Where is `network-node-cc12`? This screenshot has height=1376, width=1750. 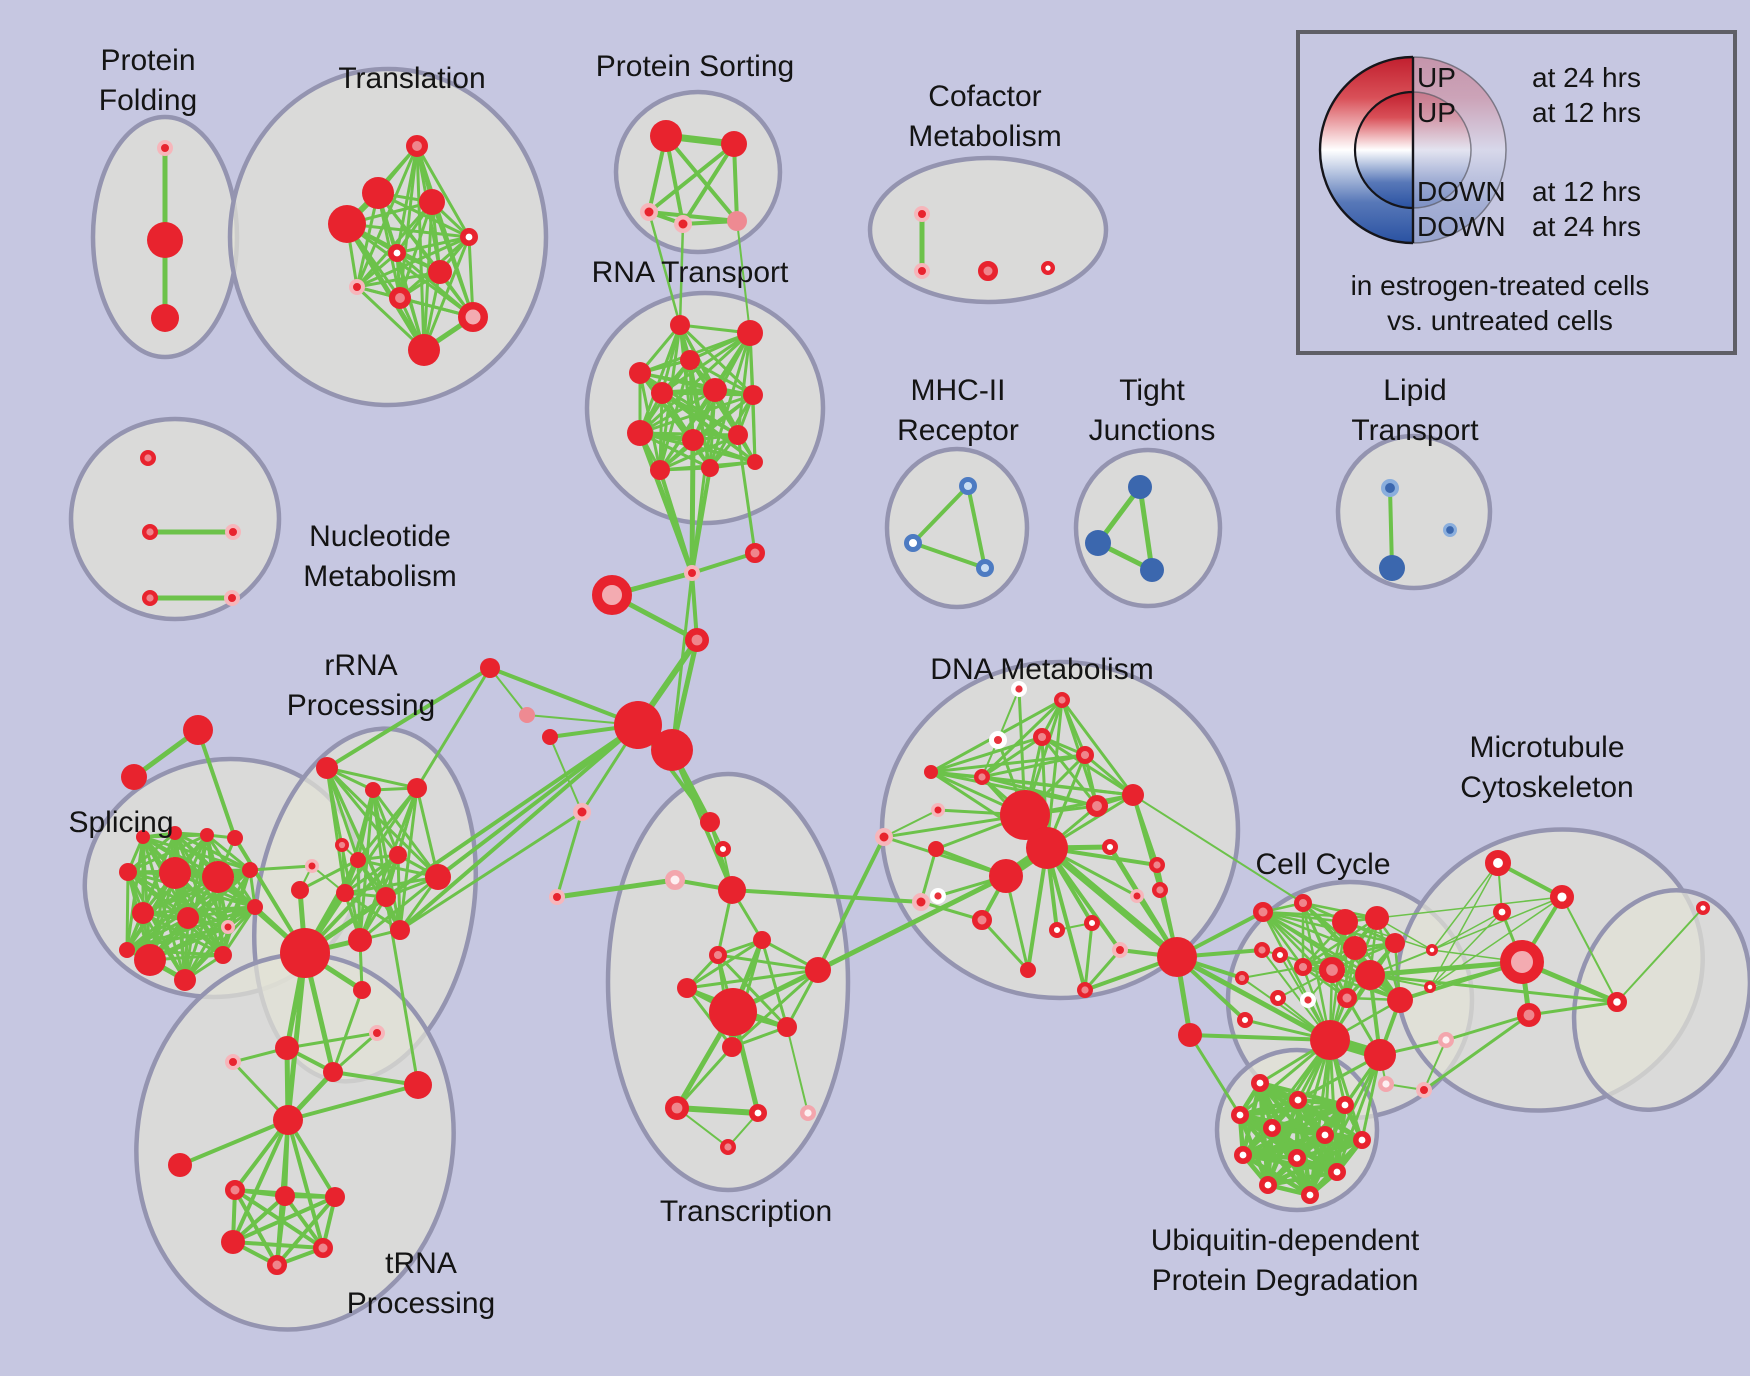
network-node-cc12 is located at coordinates (1330, 1040).